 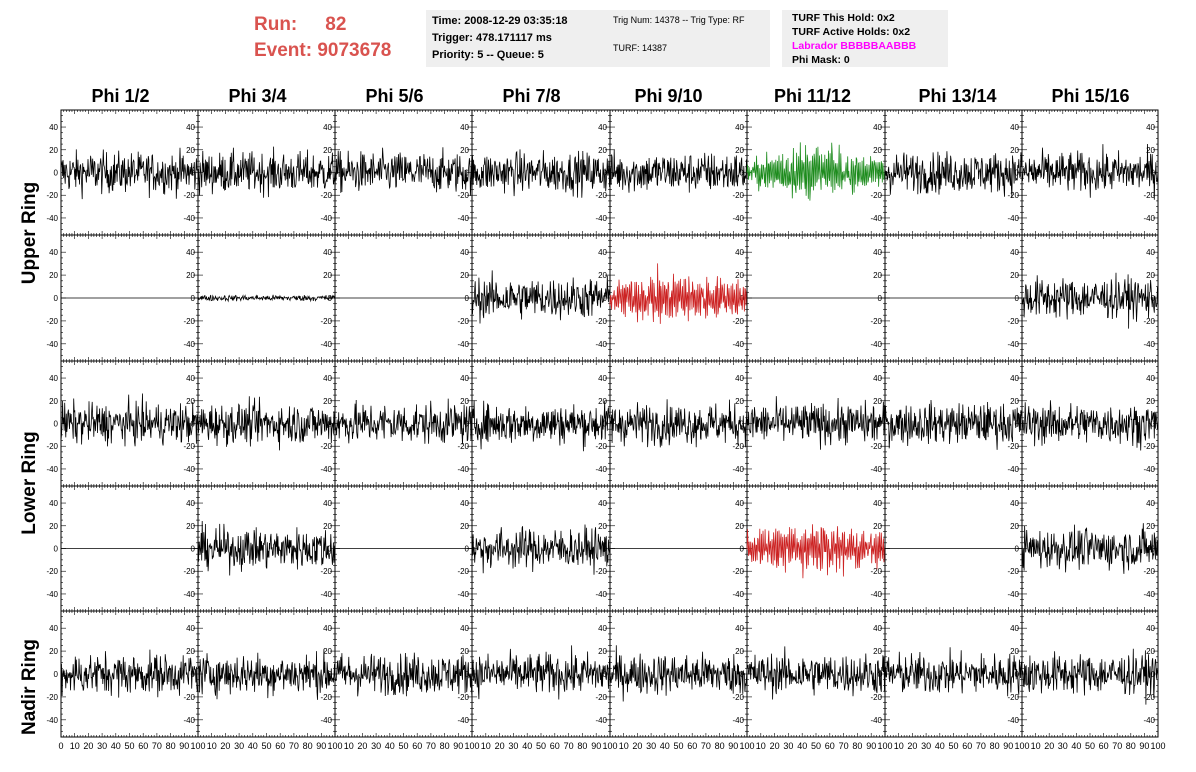 I want to click on column-header-phi-7-8: Phi 7/8, so click(x=531, y=96).